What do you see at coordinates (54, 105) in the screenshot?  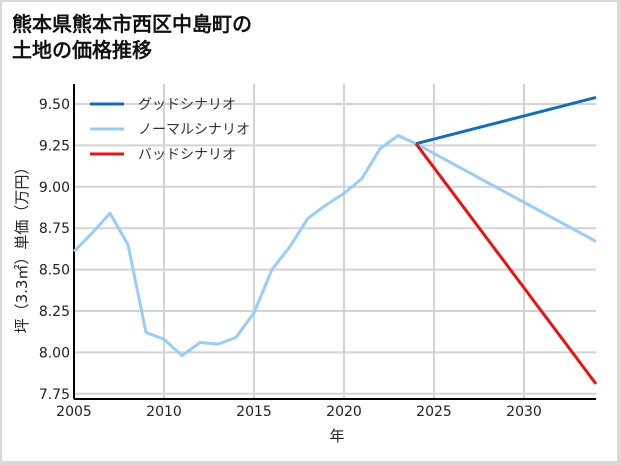 I see `y-tick-label: 9.50` at bounding box center [54, 105].